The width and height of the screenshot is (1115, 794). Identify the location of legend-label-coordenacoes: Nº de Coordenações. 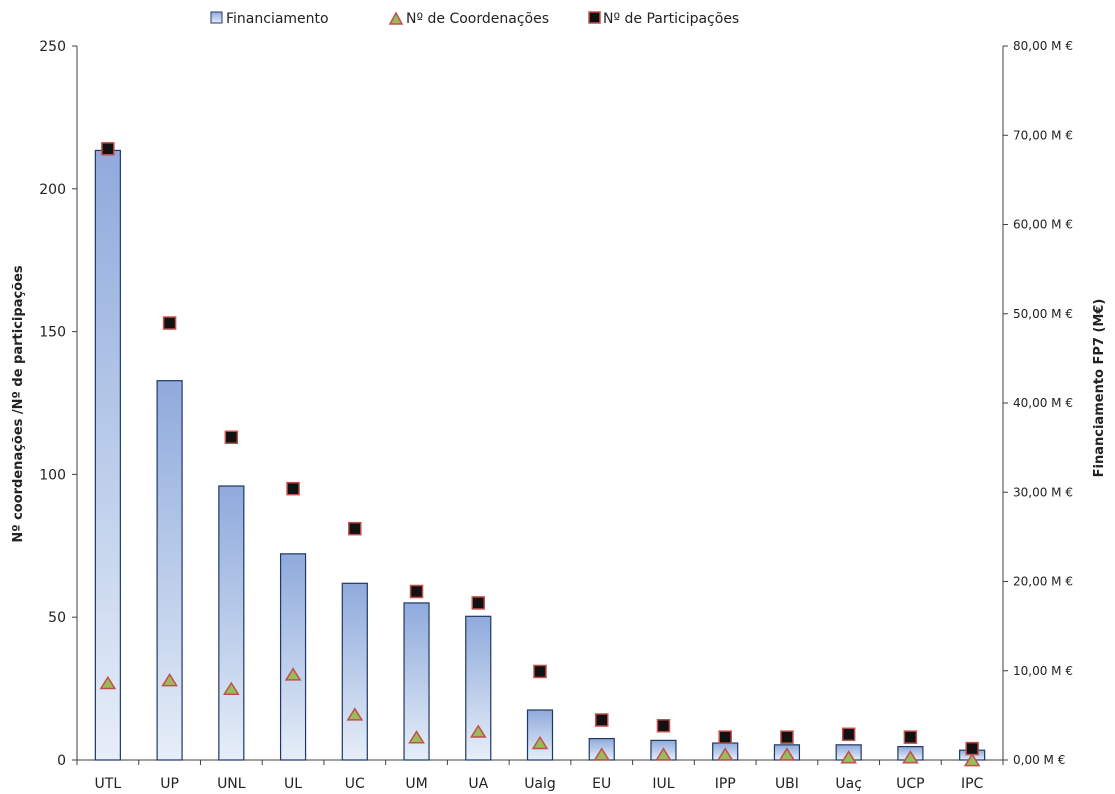
(477, 19).